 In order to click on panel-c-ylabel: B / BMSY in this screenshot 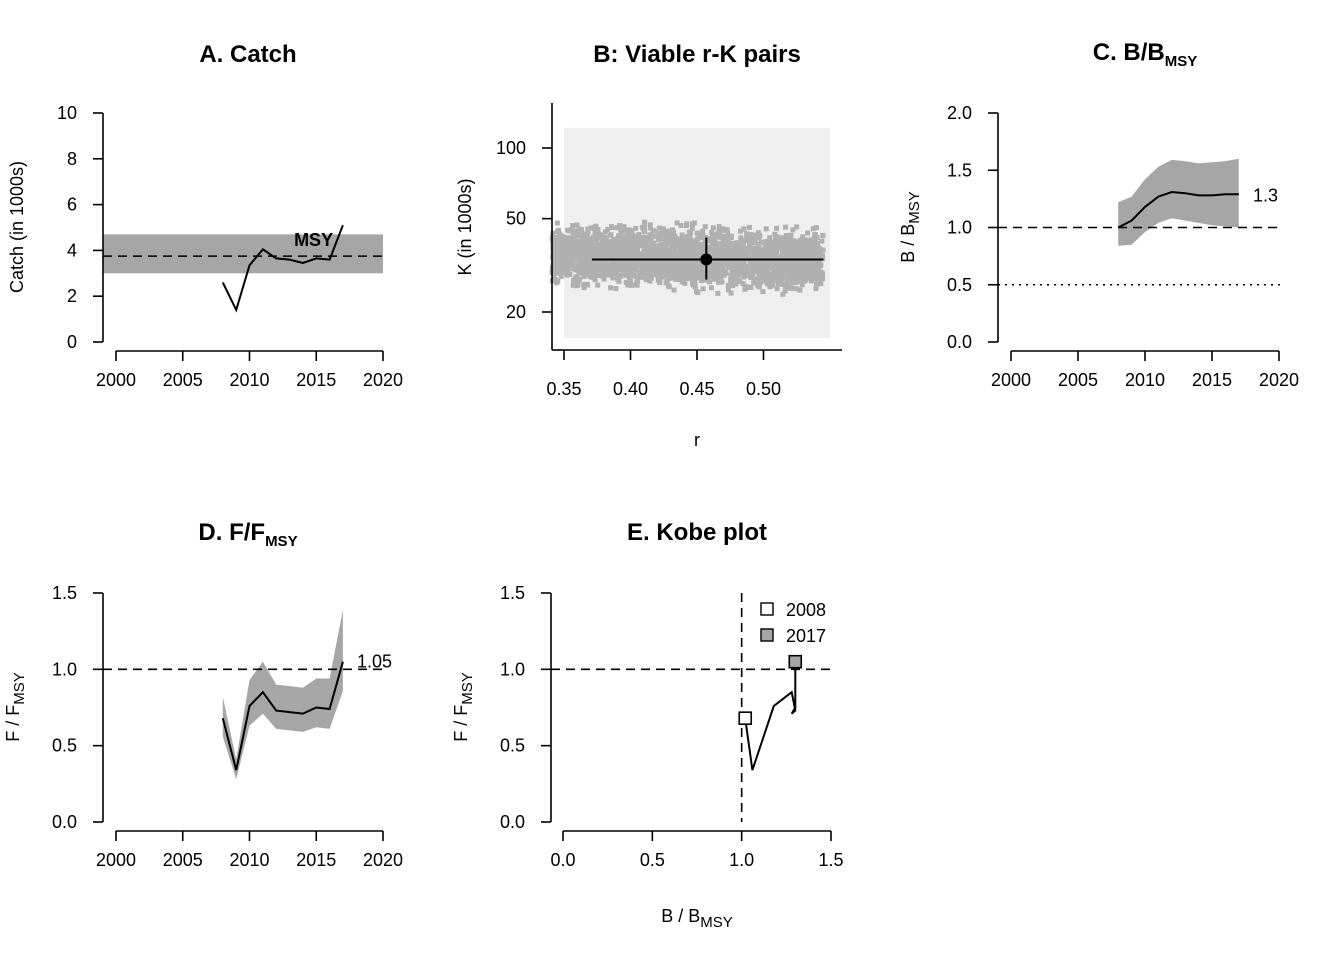, I will do `click(910, 227)`.